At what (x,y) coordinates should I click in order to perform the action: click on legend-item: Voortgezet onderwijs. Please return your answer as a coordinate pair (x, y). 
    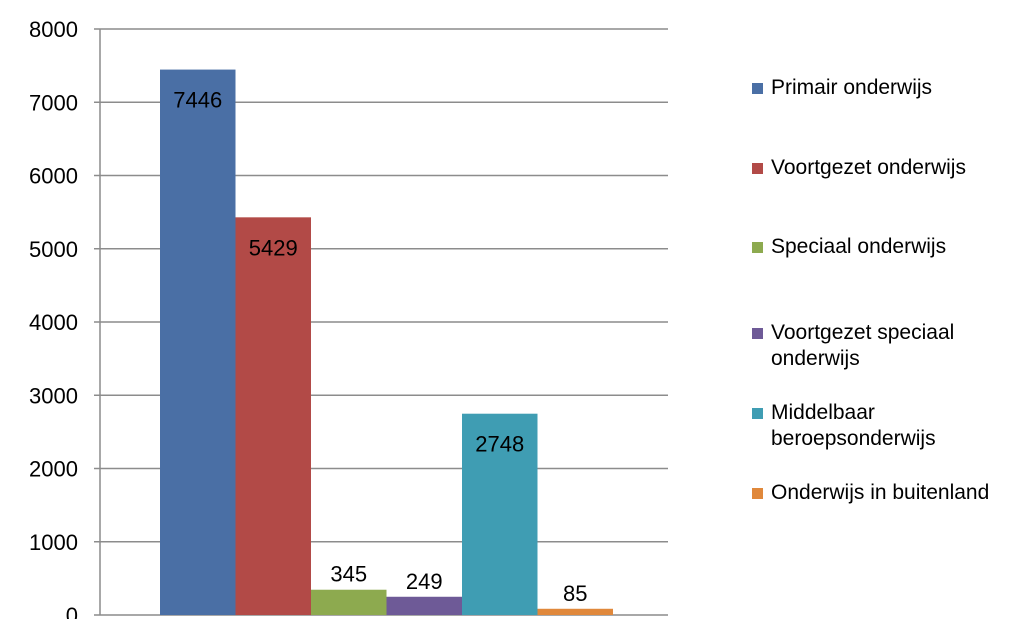
    Looking at the image, I should click on (893, 168).